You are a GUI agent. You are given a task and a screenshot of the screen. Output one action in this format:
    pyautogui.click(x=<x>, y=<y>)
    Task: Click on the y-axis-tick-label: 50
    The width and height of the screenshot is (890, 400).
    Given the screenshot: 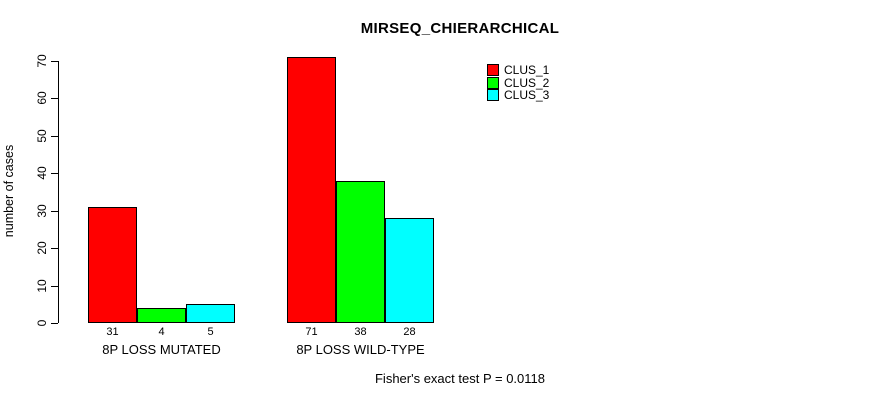 What is the action you would take?
    pyautogui.click(x=42, y=136)
    